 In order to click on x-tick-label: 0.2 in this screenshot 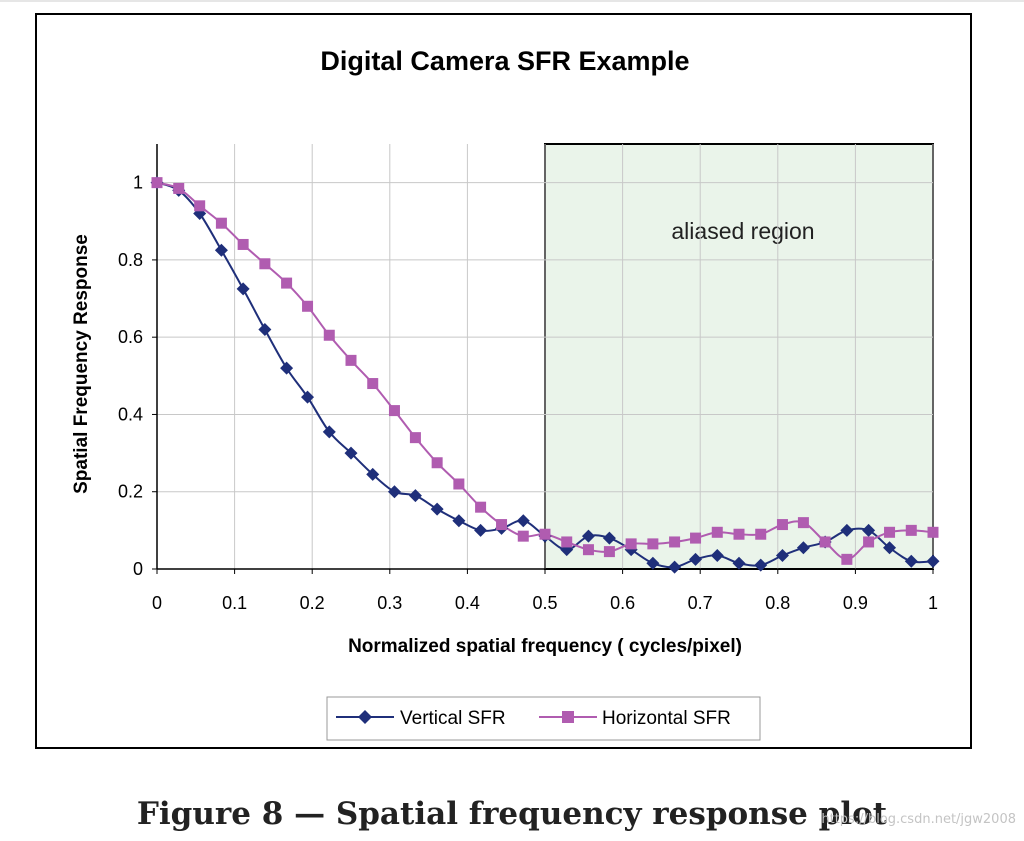, I will do `click(312, 603)`.